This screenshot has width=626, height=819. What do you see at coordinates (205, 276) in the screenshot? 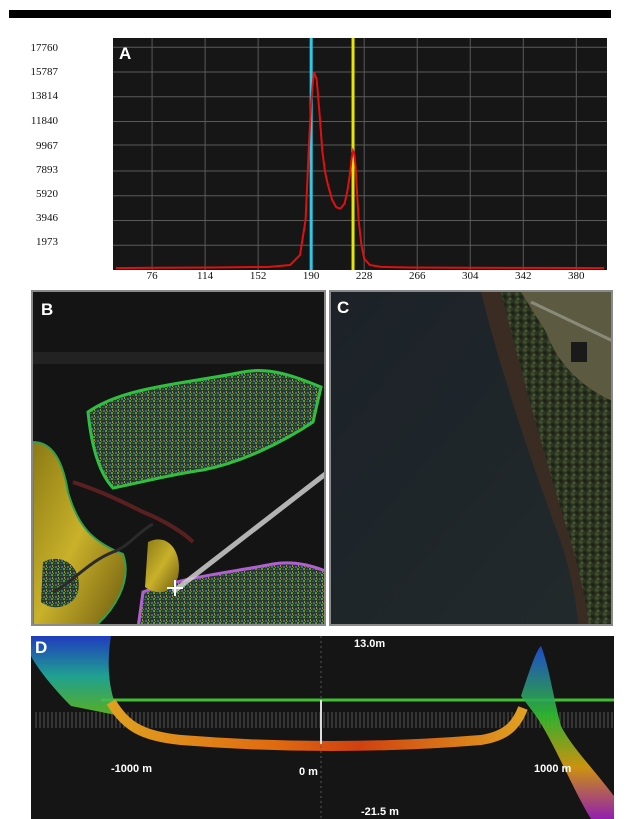
I see `x-tick-label: 114` at bounding box center [205, 276].